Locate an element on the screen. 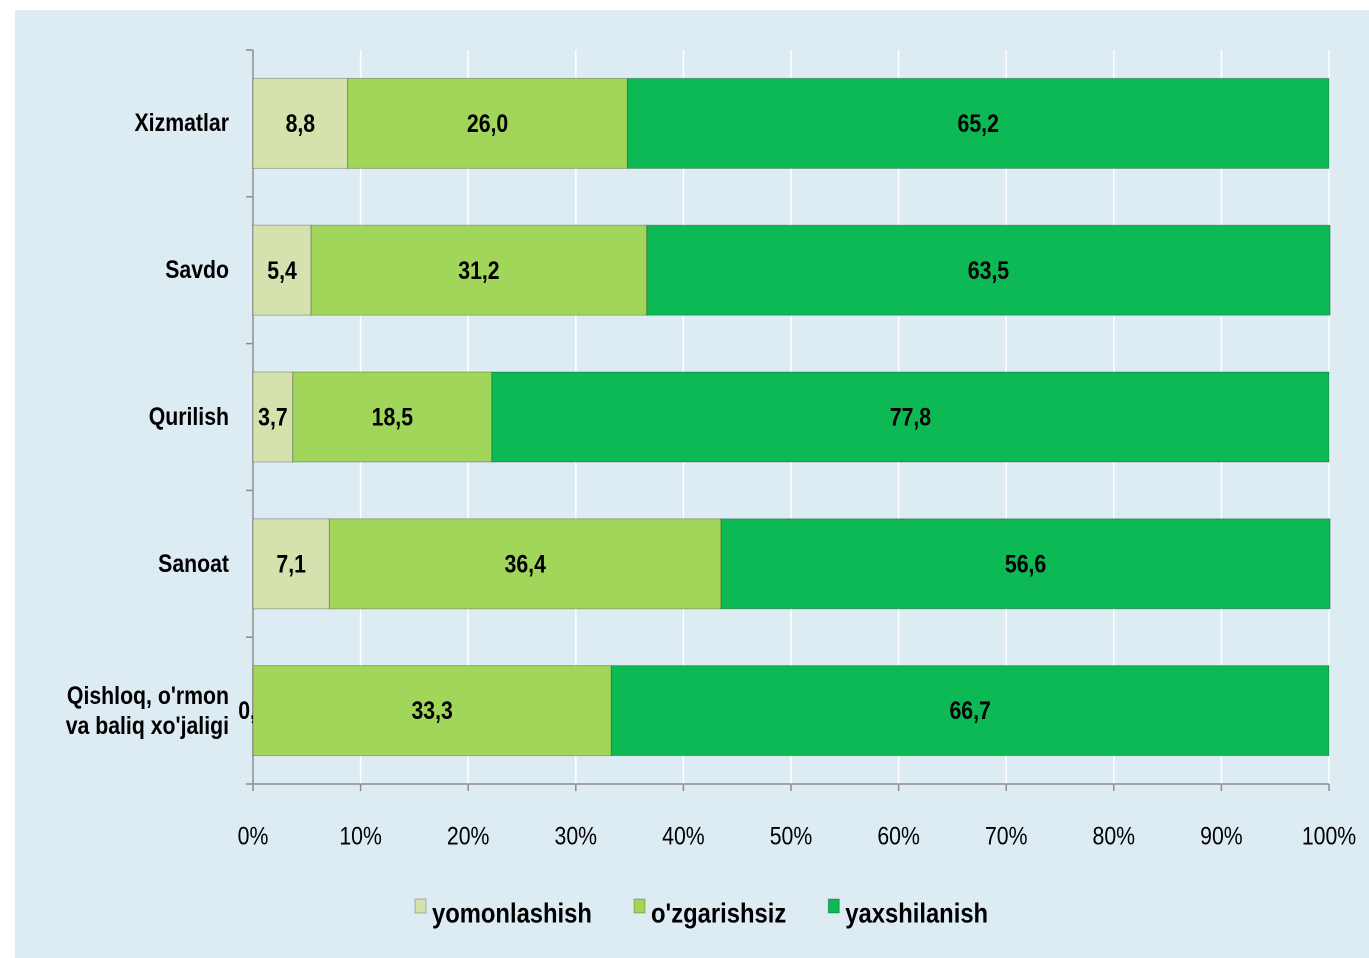 This screenshot has width=1369, height=958. data-label: 18,5 is located at coordinates (392, 417).